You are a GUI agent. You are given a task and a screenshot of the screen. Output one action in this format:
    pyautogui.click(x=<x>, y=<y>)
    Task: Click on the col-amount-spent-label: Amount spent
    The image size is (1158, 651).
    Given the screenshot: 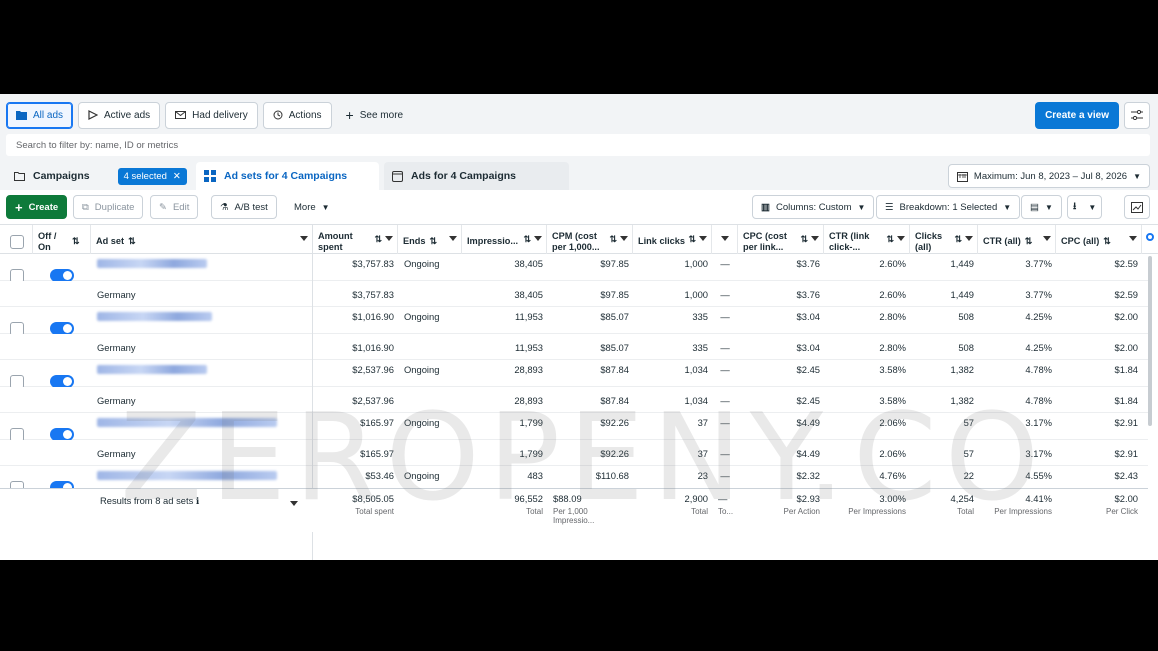 What is the action you would take?
    pyautogui.click(x=335, y=241)
    